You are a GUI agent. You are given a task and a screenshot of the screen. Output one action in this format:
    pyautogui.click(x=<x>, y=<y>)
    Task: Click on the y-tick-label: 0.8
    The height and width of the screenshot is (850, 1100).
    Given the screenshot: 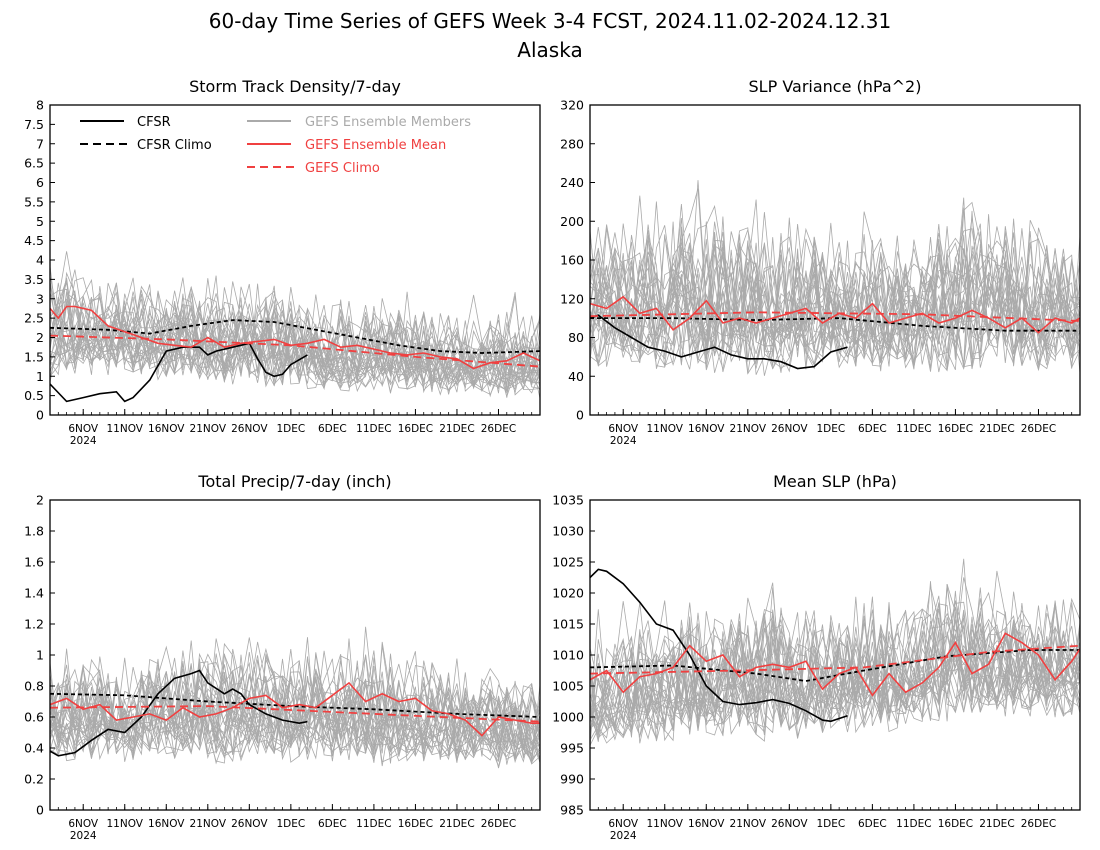 What is the action you would take?
    pyautogui.click(x=34, y=686)
    